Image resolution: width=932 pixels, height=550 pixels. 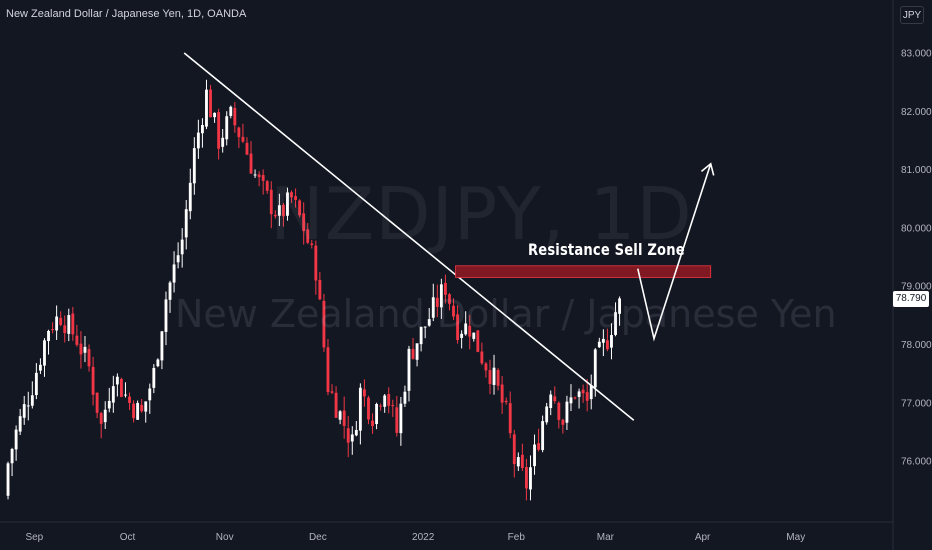 What do you see at coordinates (423, 537) in the screenshot?
I see `time-tick-label: 2022` at bounding box center [423, 537].